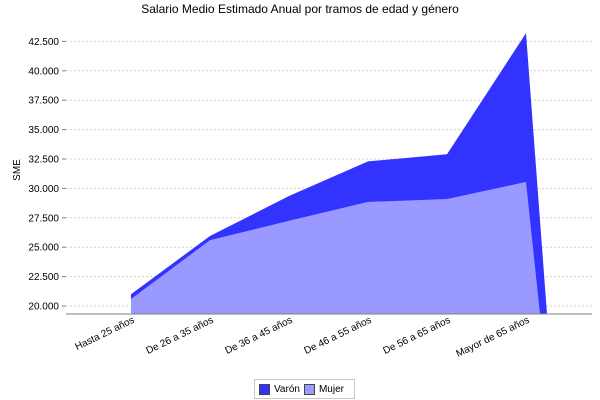 The image size is (600, 400). I want to click on y-tick-label: 20.000, so click(43, 307).